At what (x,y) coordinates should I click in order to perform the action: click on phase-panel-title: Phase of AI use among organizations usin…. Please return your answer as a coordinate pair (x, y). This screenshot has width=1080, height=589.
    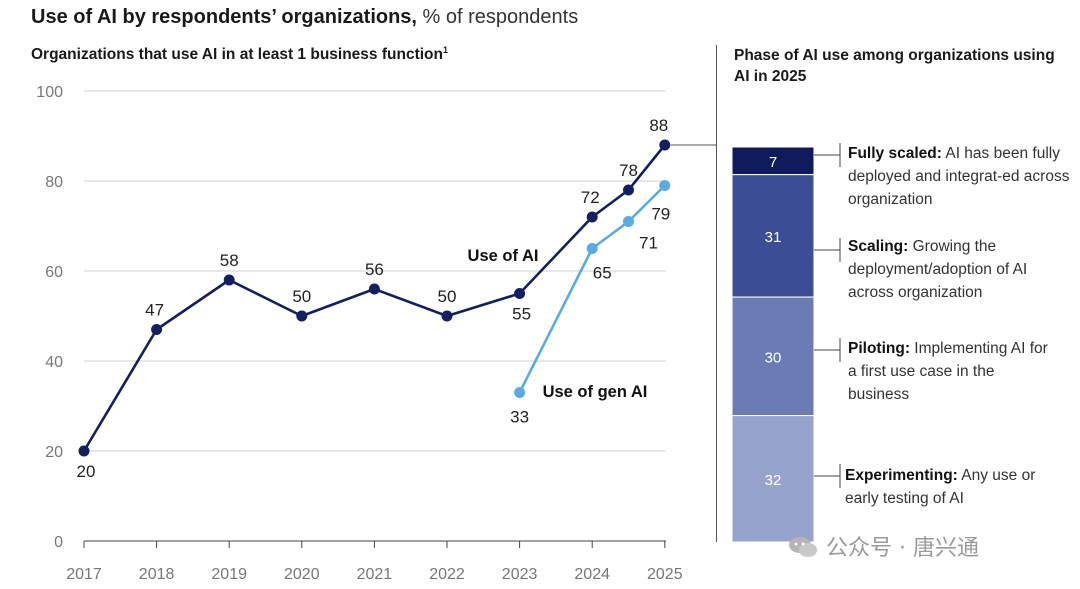
    Looking at the image, I should click on (894, 66).